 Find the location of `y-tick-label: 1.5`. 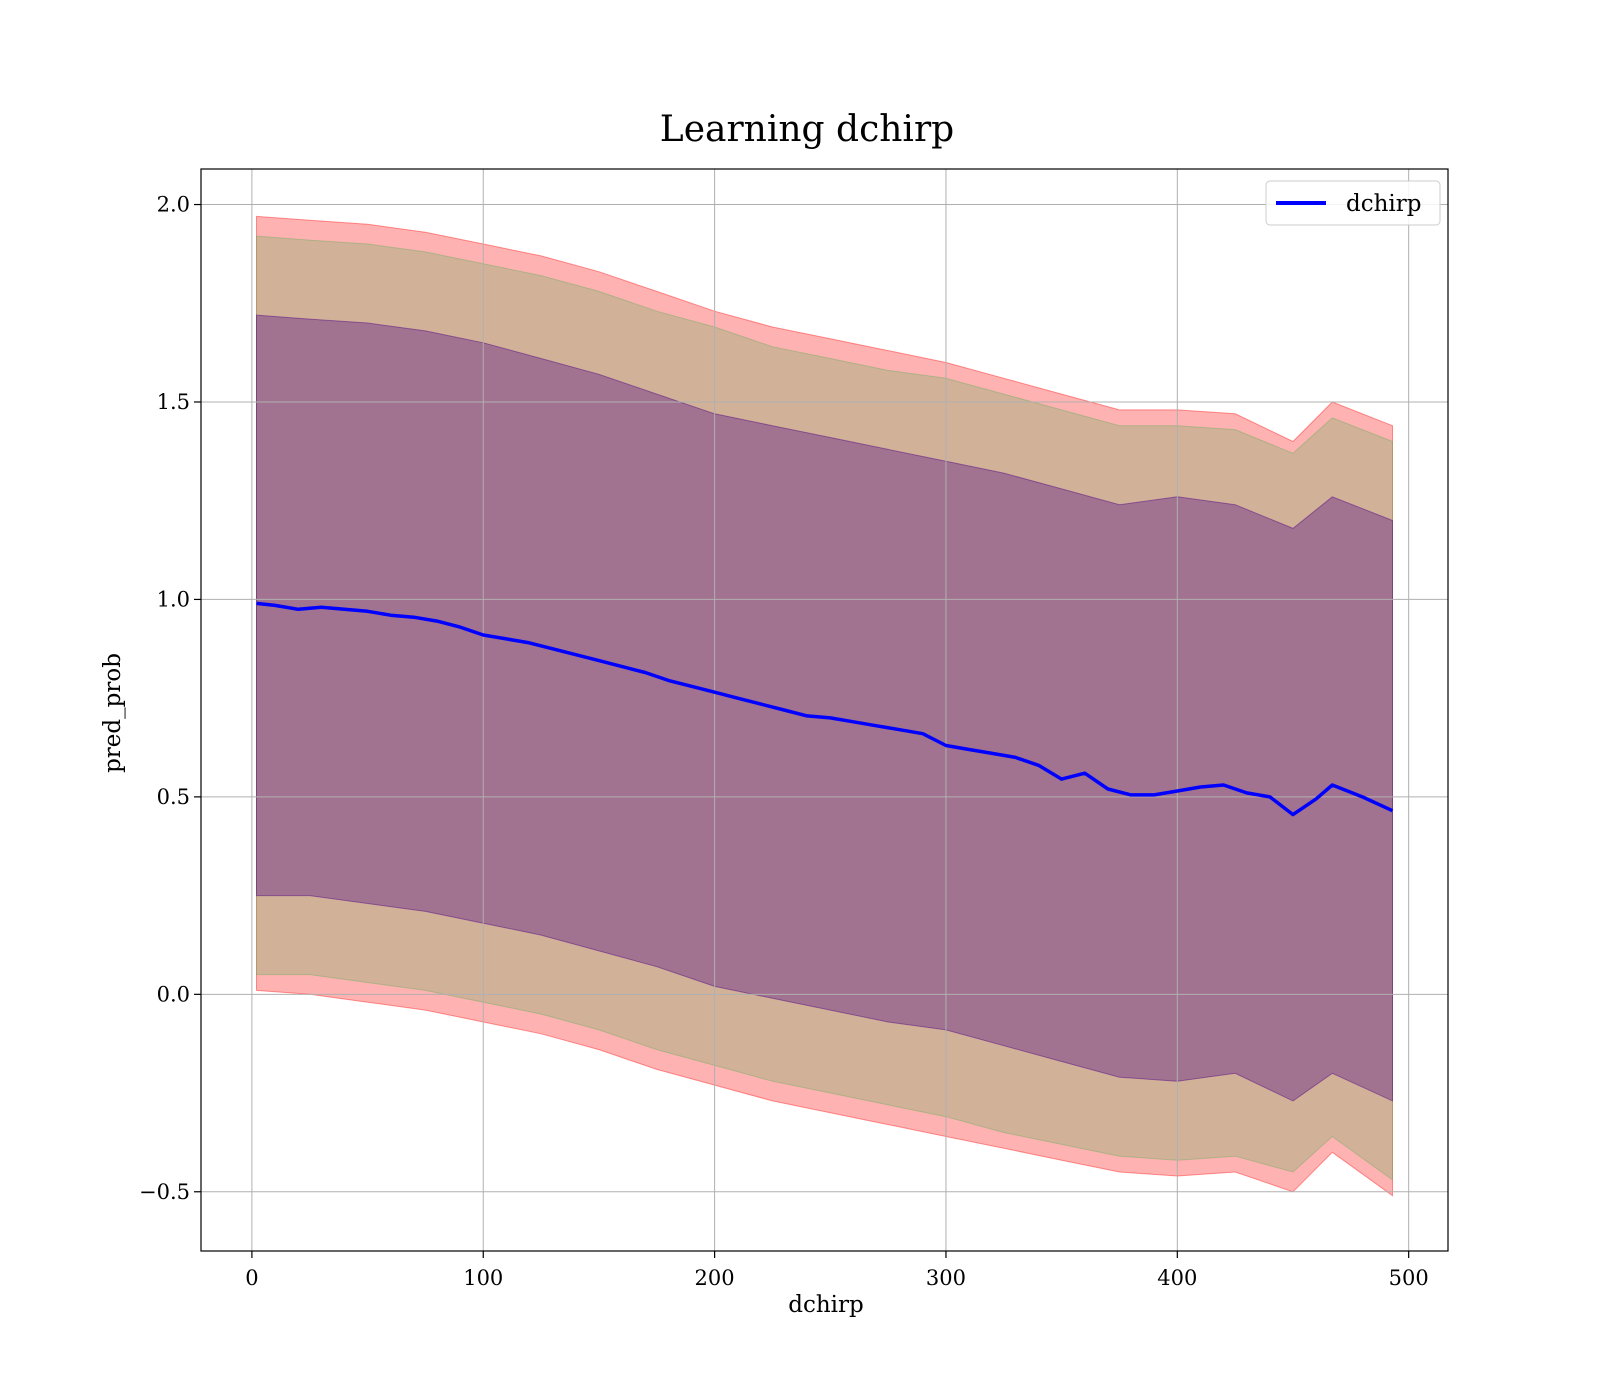

y-tick-label: 1.5 is located at coordinates (173, 402).